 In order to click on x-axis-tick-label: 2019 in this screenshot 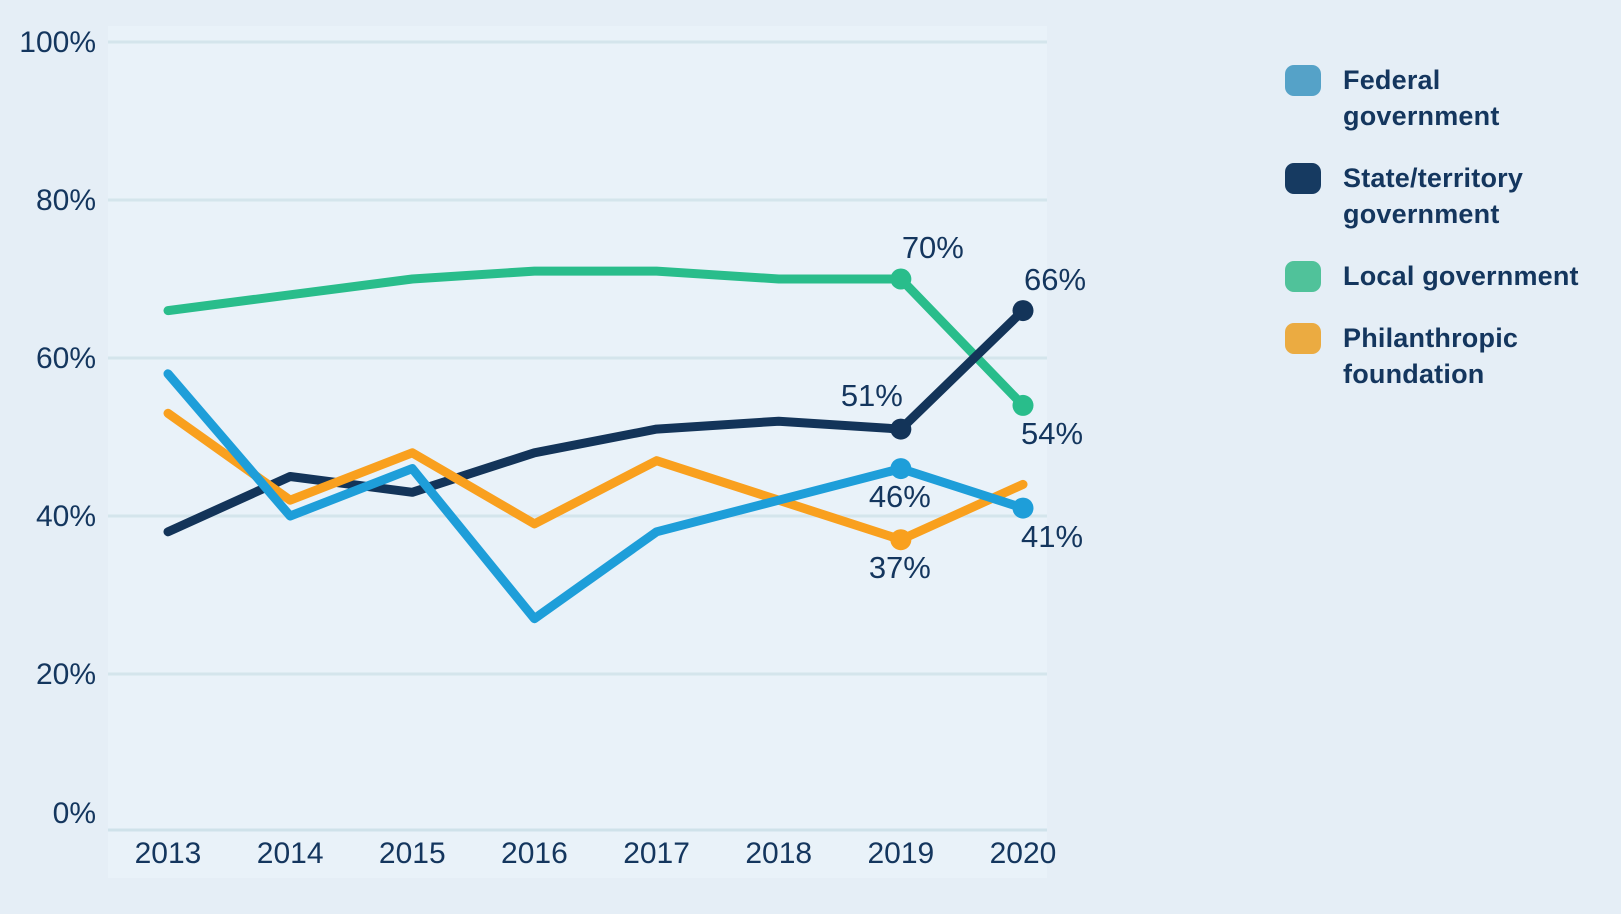, I will do `click(901, 853)`.